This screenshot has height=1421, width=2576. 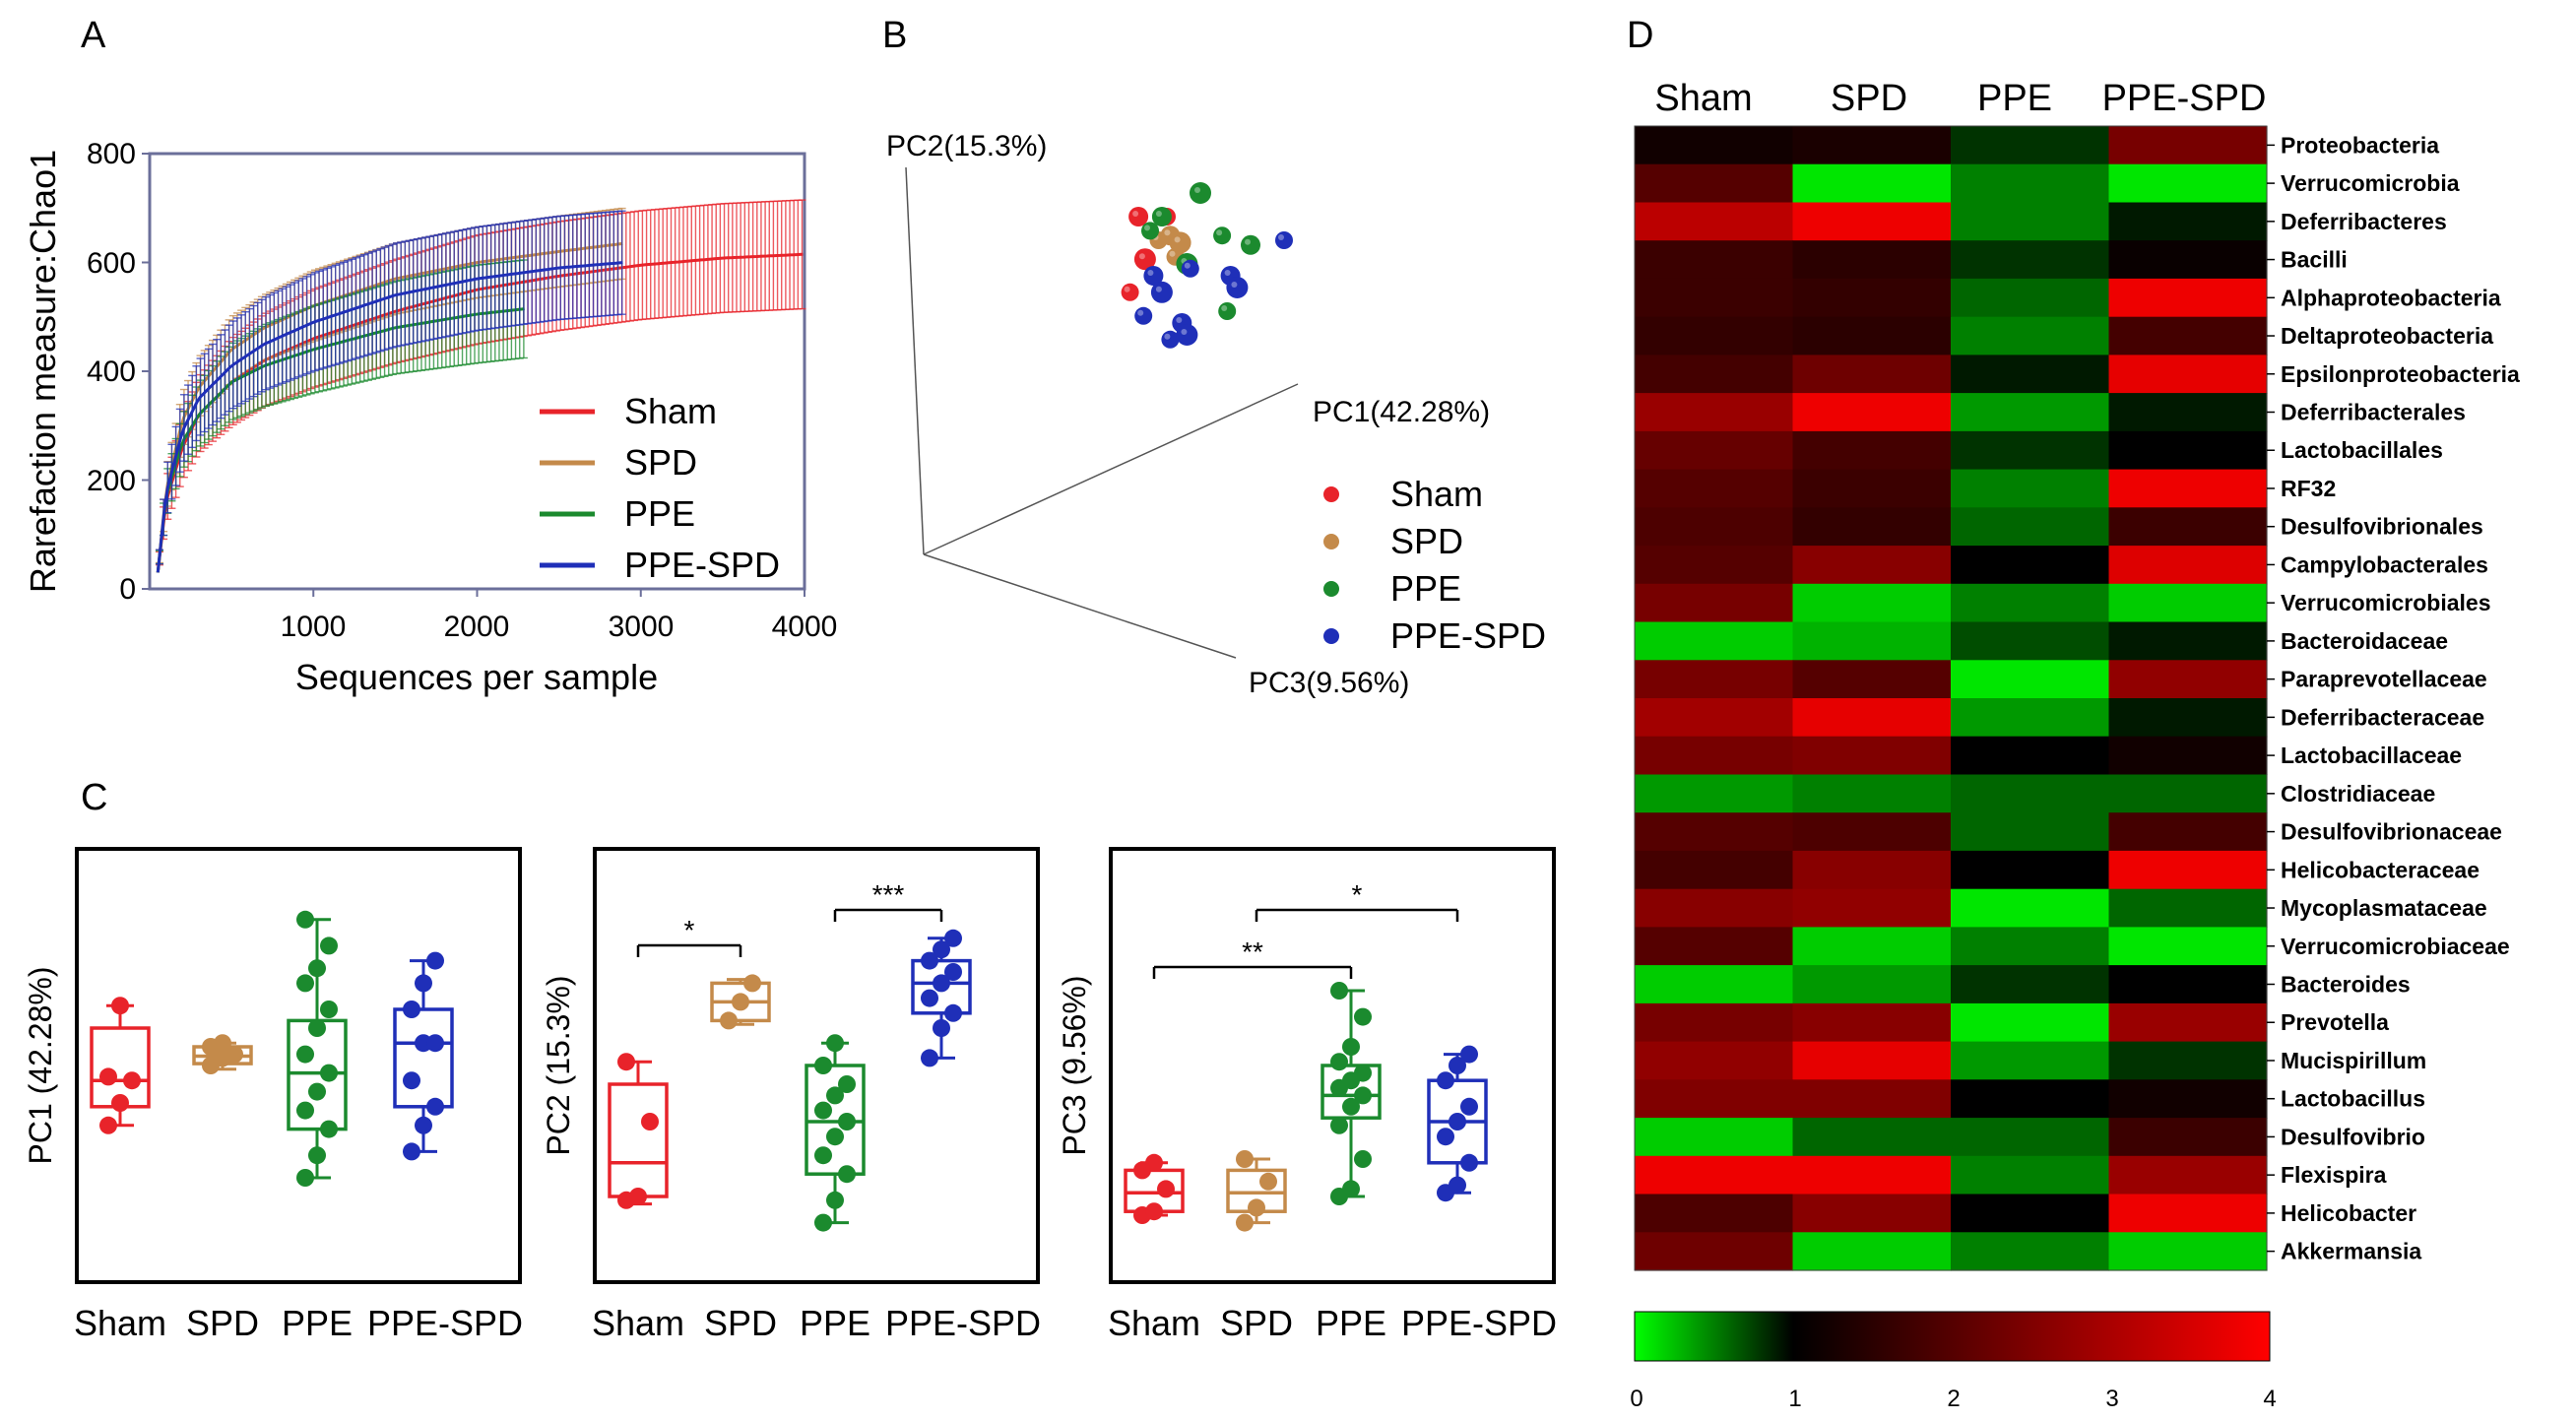 What do you see at coordinates (2360, 145) in the screenshot?
I see `heatmap-row-label-proteobacteria: Proteobacteria` at bounding box center [2360, 145].